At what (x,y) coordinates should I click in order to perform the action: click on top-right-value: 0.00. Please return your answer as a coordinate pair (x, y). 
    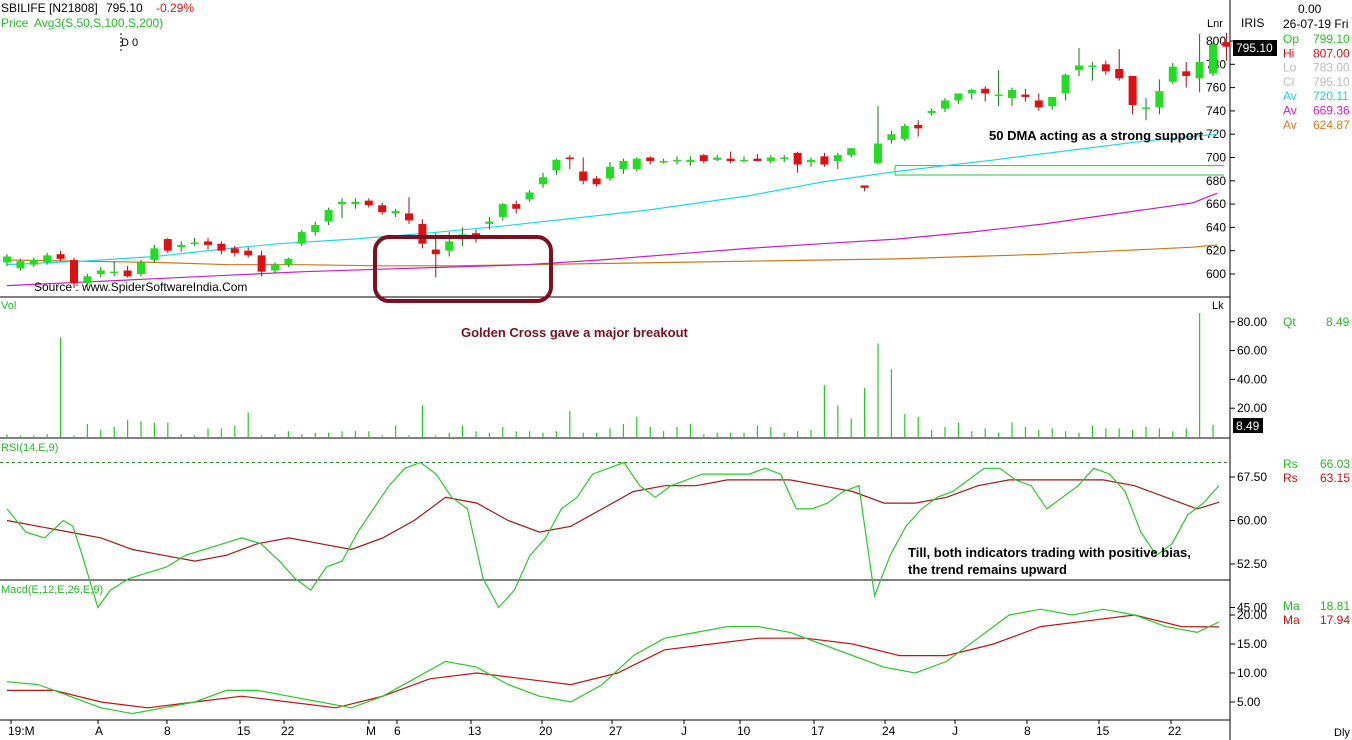
    Looking at the image, I should click on (1310, 9).